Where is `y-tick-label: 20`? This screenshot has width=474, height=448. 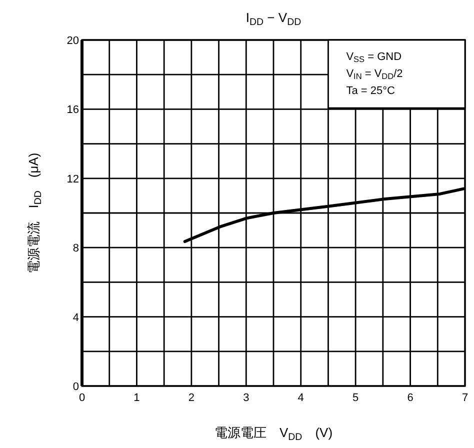 y-tick-label: 20 is located at coordinates (72, 41).